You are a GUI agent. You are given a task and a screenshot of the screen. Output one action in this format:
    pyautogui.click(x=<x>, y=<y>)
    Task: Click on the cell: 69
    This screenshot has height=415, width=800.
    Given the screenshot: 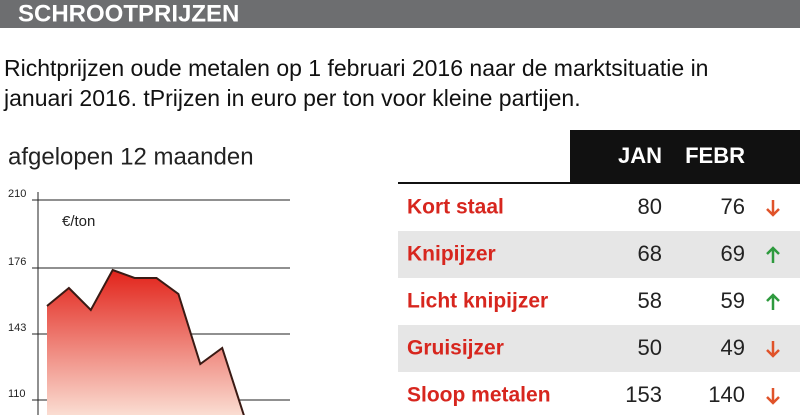 What is the action you would take?
    pyautogui.click(x=733, y=253)
    